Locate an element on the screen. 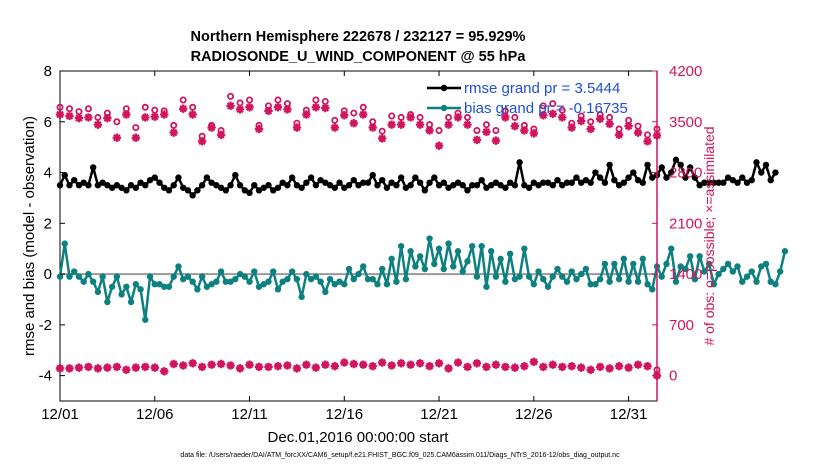 The image size is (830, 470). y-tick-label: 0 is located at coordinates (48, 274).